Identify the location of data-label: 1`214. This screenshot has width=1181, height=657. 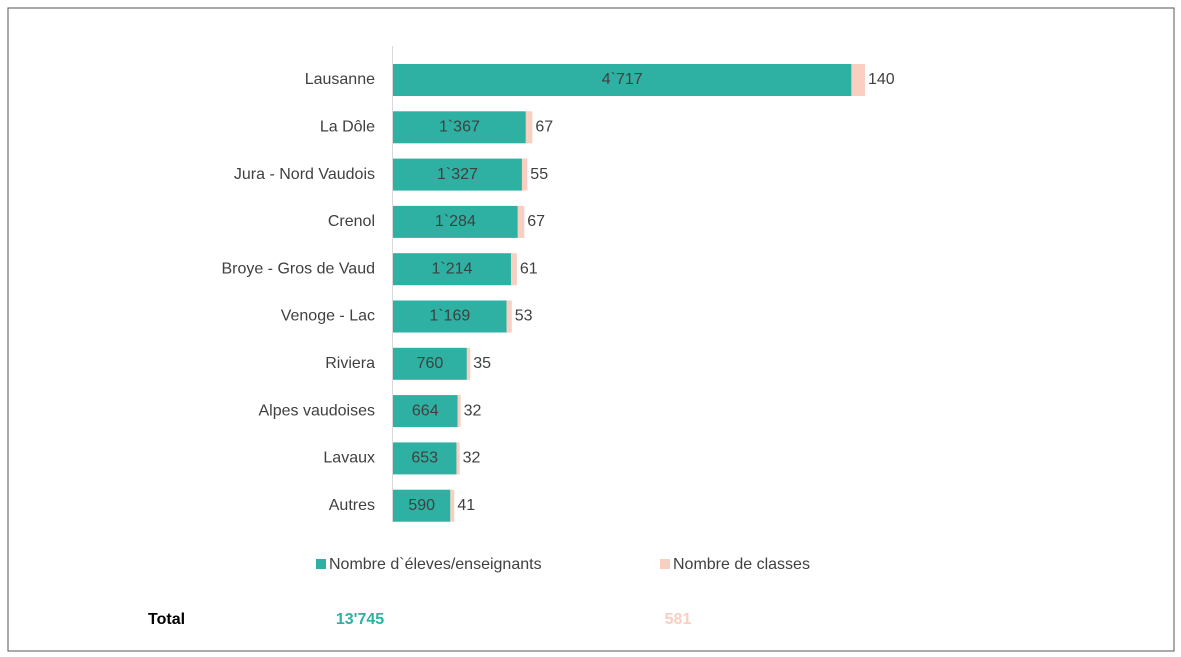
(452, 268).